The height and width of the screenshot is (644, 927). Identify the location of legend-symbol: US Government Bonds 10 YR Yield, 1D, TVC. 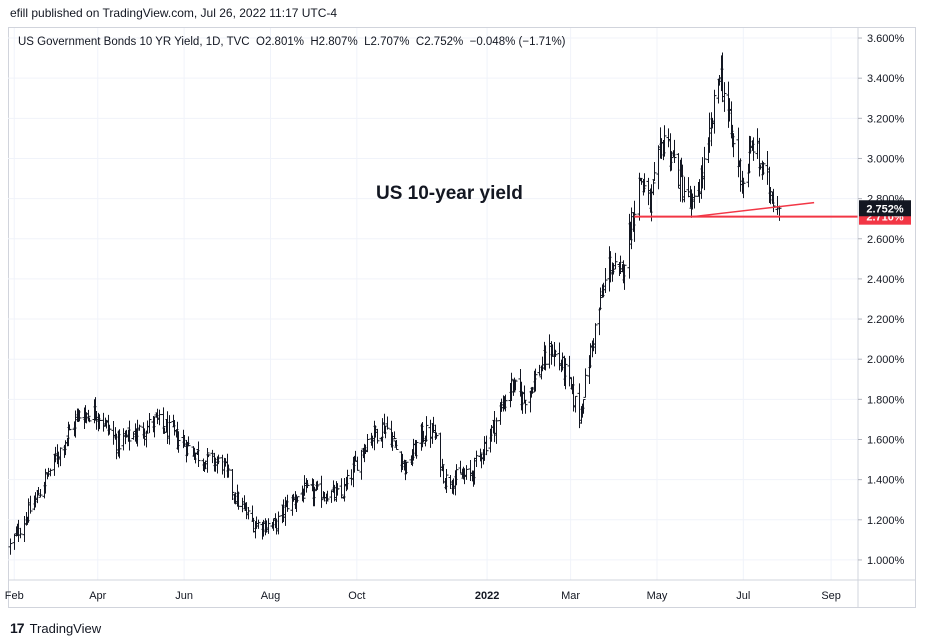
(134, 42).